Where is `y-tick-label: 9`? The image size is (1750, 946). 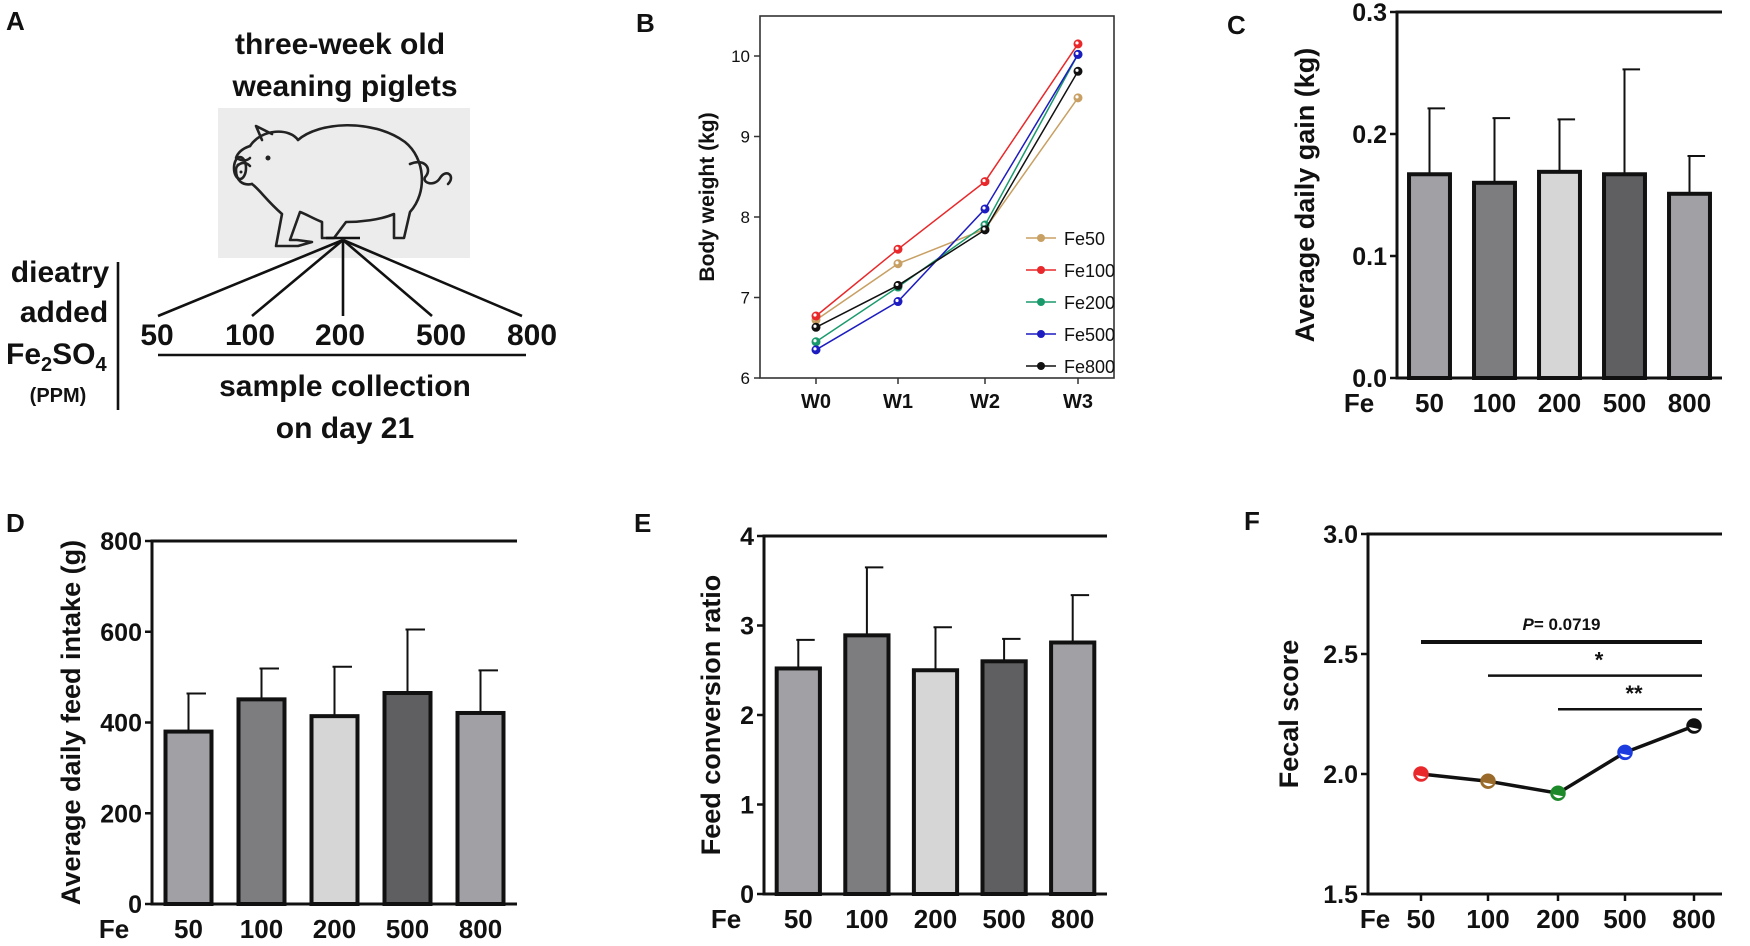
y-tick-label: 9 is located at coordinates (745, 137).